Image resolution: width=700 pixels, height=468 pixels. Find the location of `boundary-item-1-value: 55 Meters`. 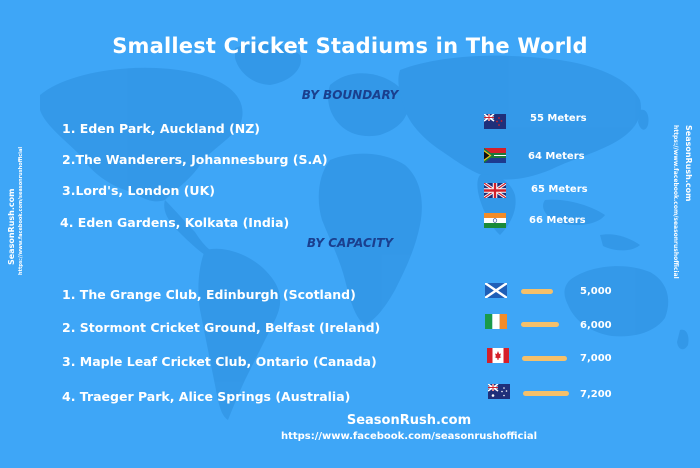

boundary-item-1-value: 55 Meters is located at coordinates (558, 118).